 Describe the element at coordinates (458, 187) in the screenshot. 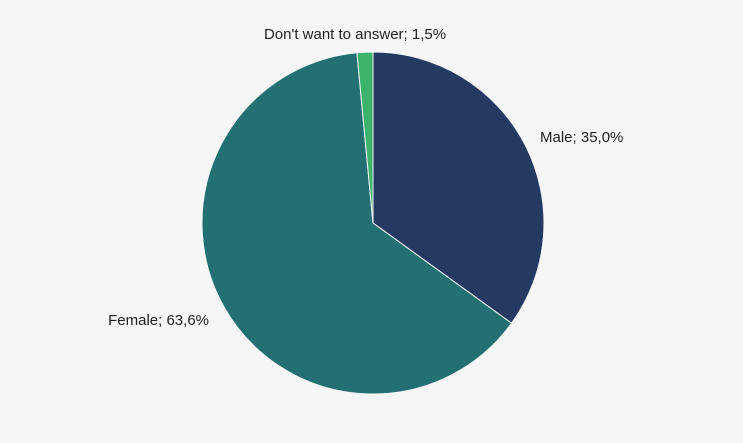

I see `pie-slice-male` at that location.